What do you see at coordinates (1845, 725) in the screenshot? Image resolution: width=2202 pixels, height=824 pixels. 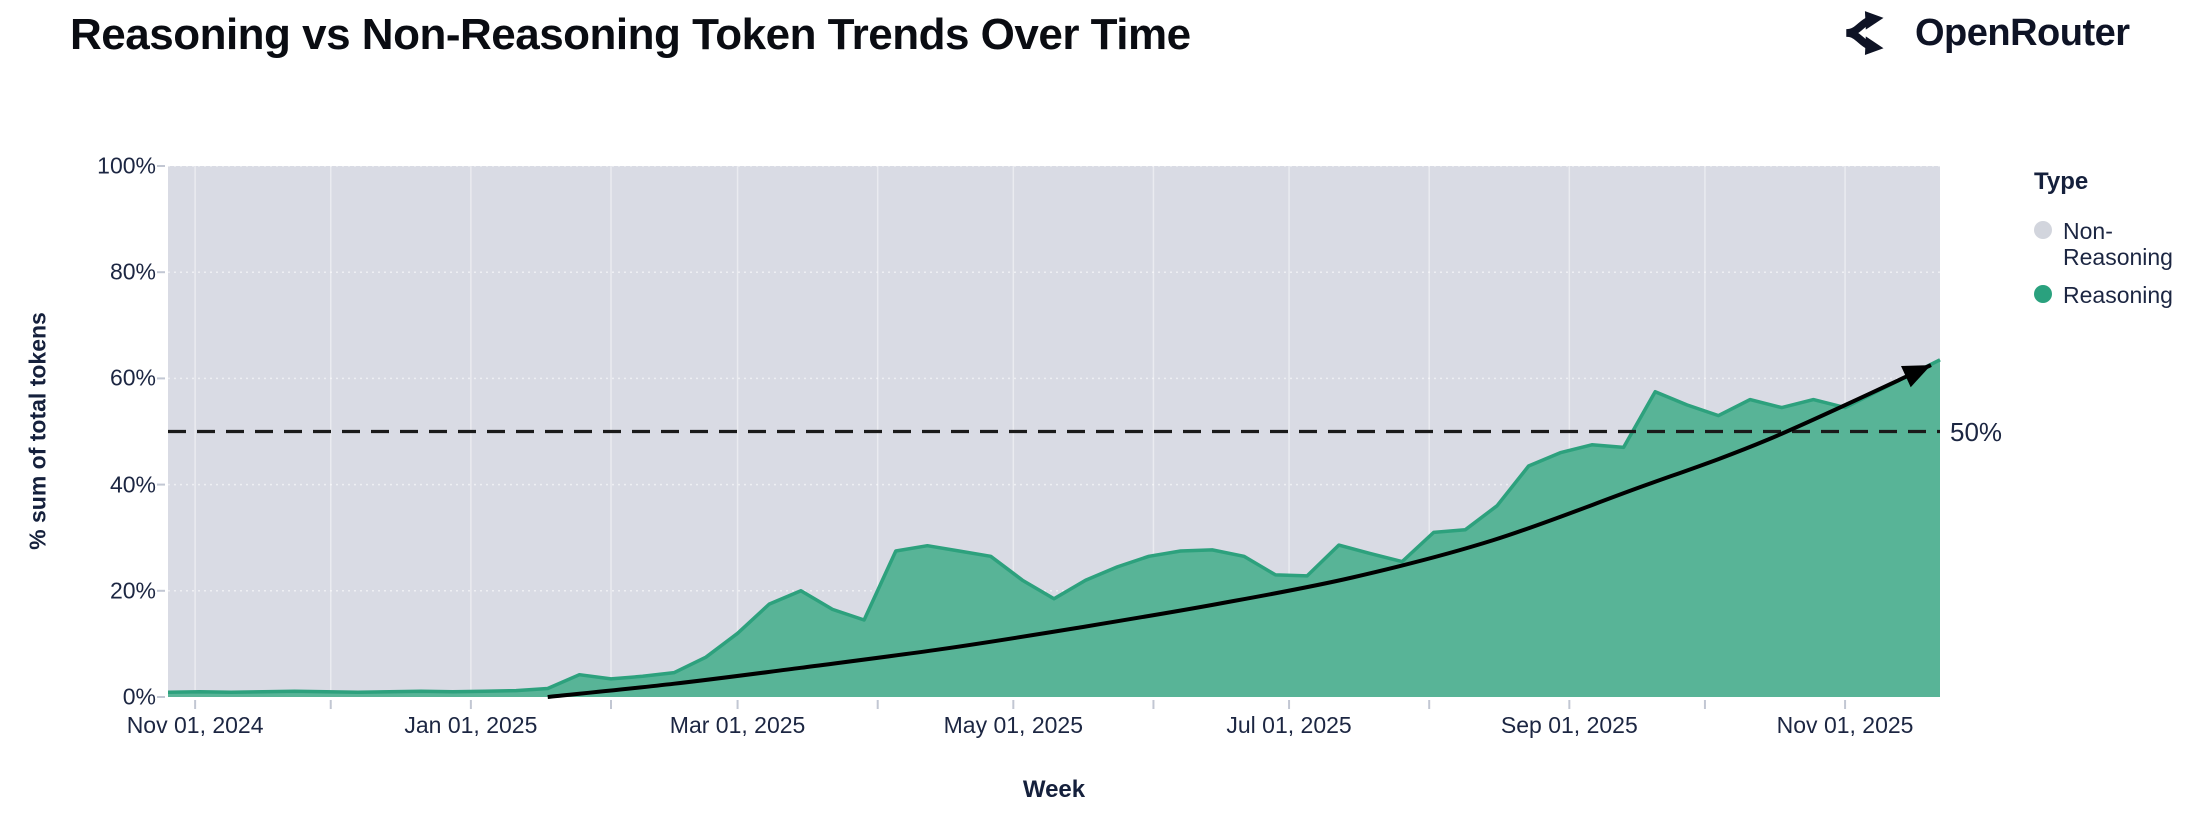 I see `x-tick-label: Nov 01, 2025` at bounding box center [1845, 725].